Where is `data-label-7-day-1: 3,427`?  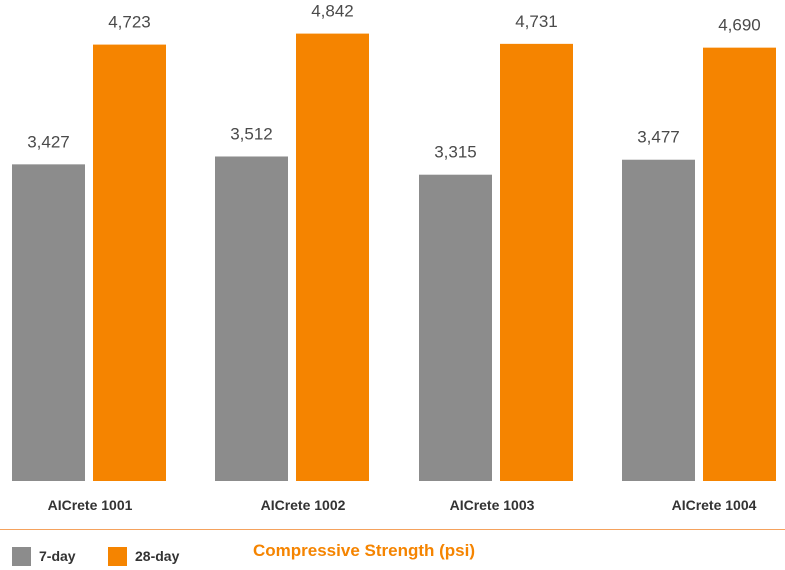
data-label-7-day-1: 3,427 is located at coordinates (48, 141).